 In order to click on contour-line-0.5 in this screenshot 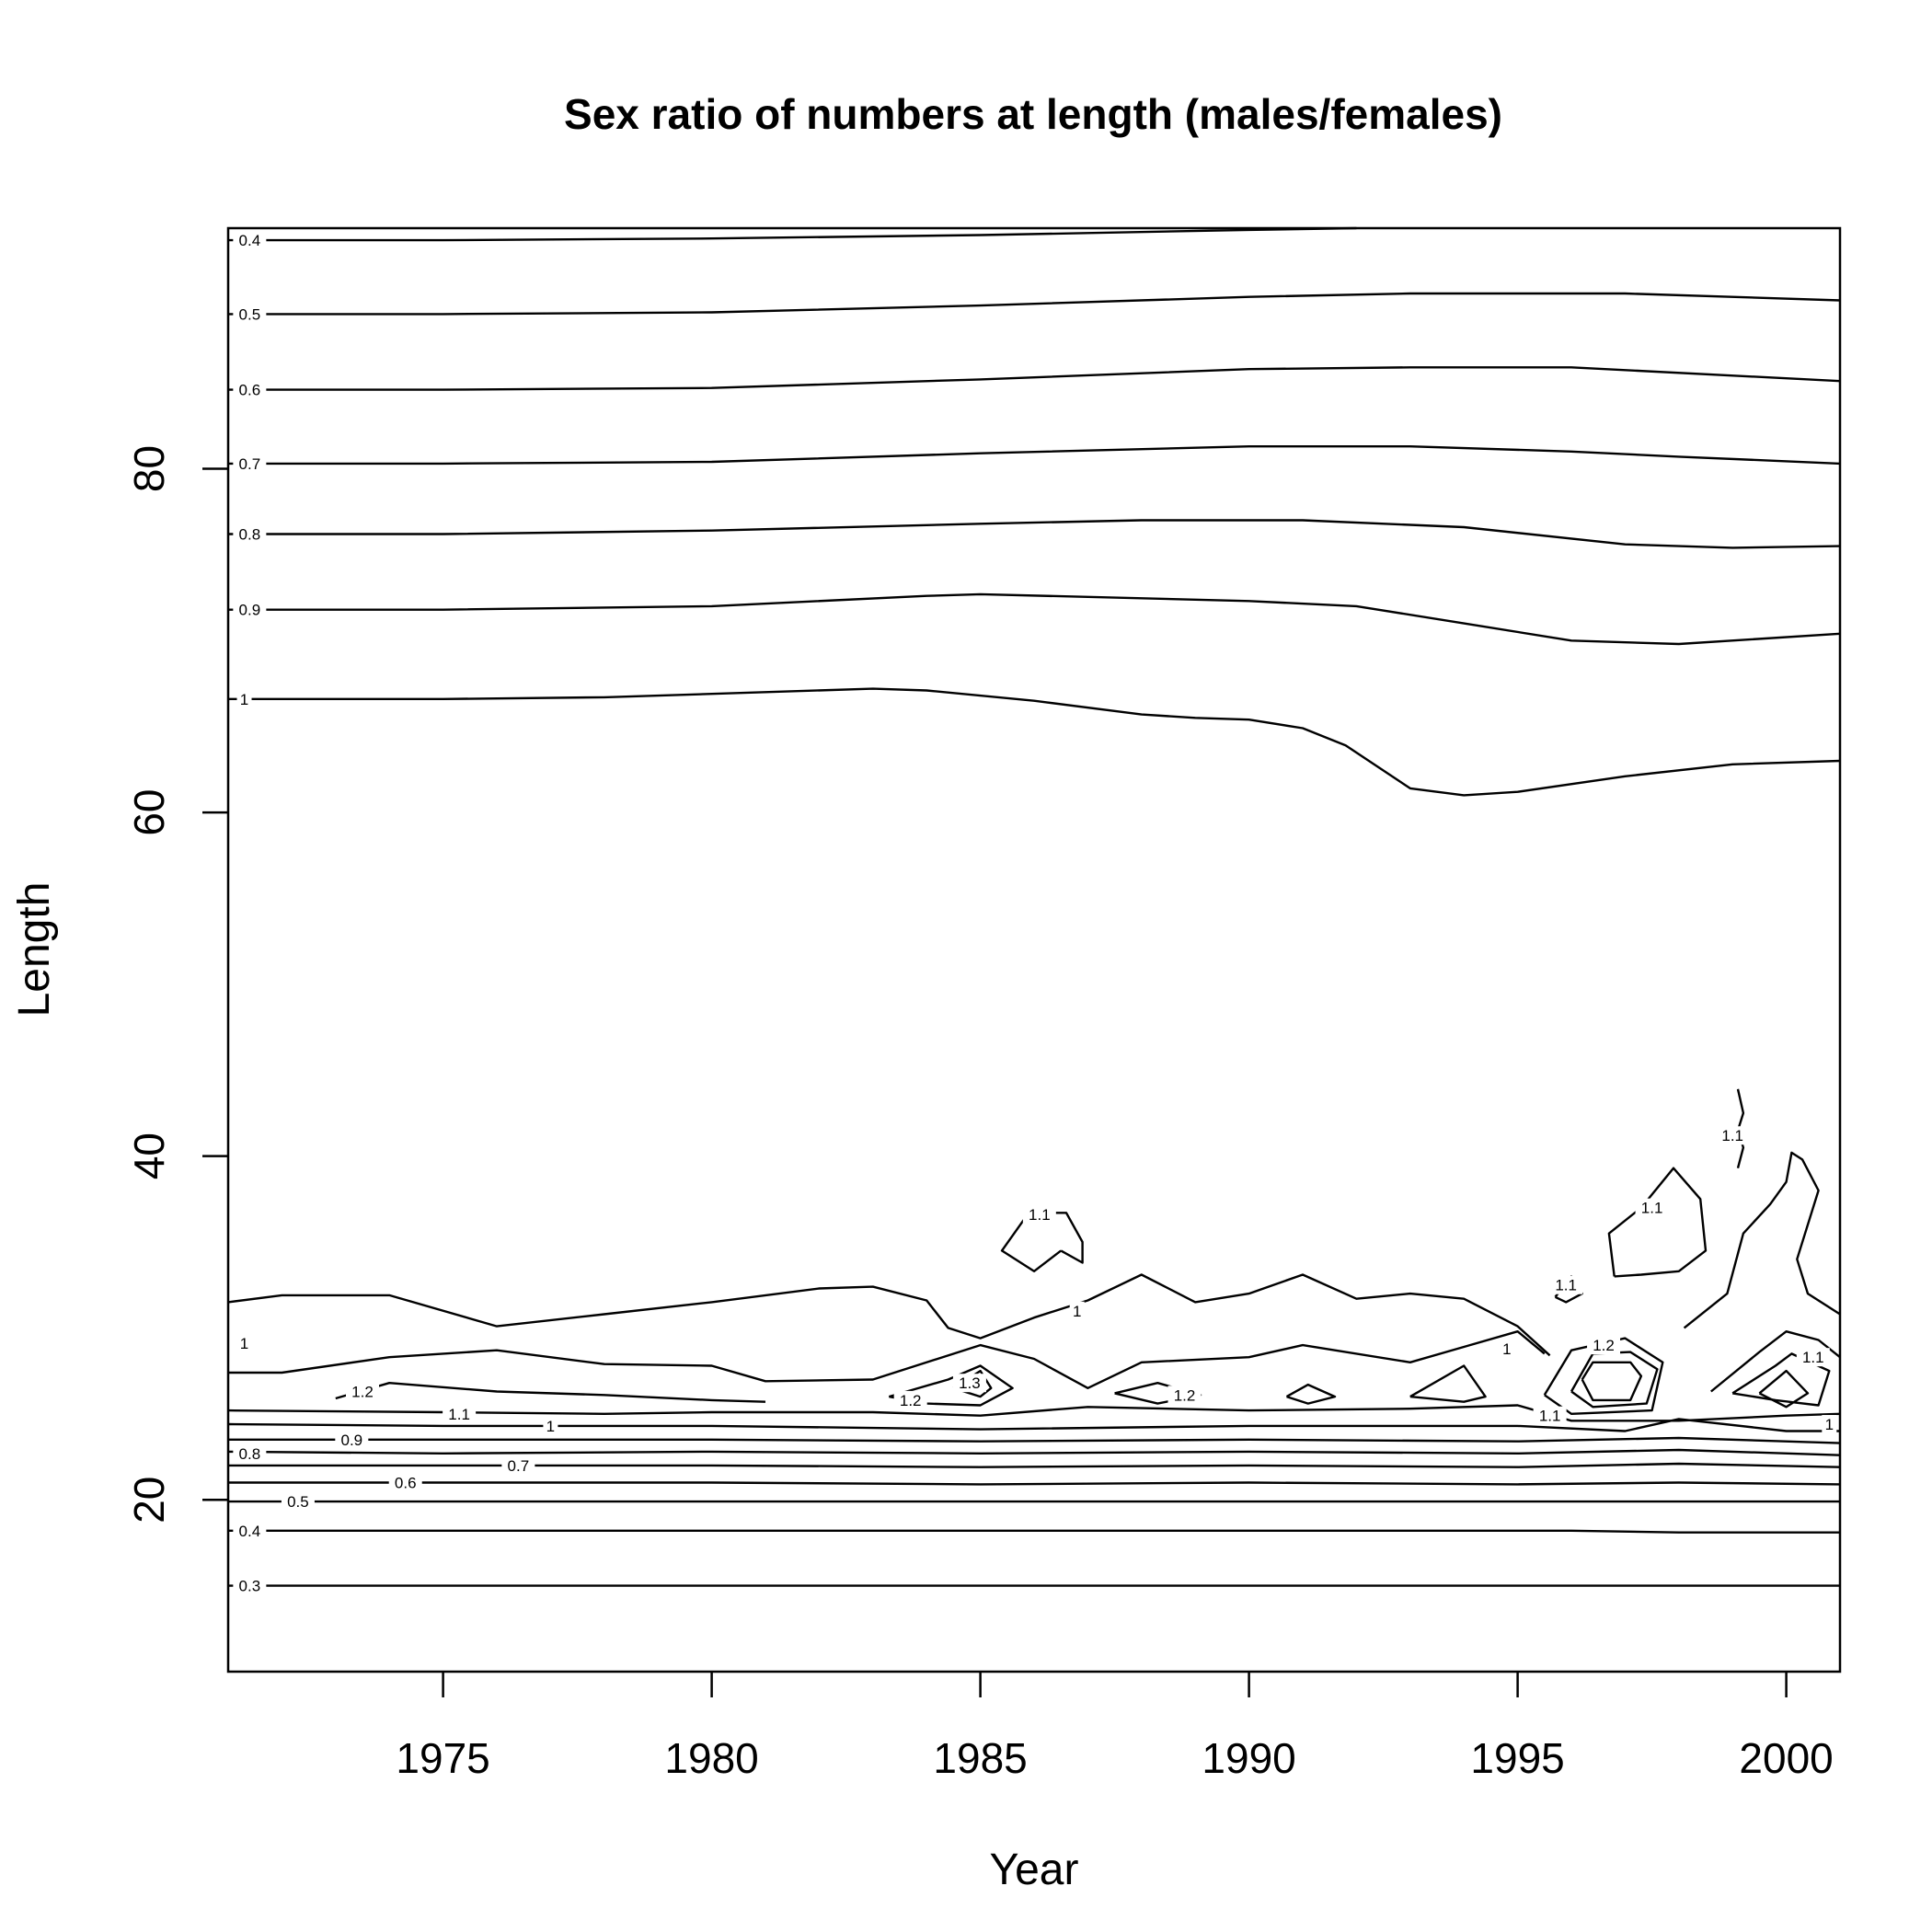, I will do `click(1034, 304)`.